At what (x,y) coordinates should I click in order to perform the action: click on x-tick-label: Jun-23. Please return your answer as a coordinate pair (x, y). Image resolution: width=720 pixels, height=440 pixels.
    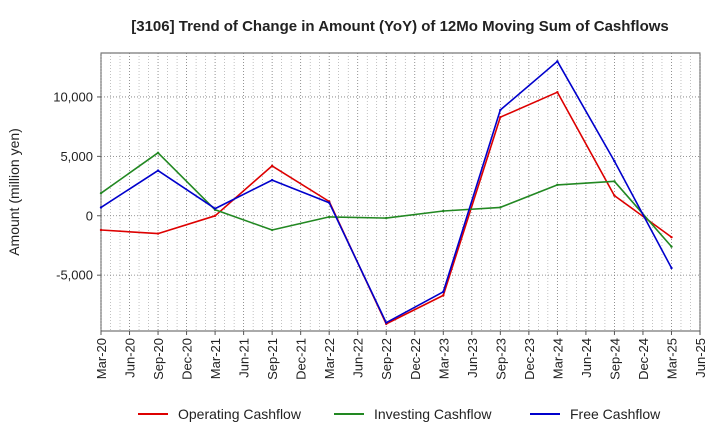
    Looking at the image, I should click on (472, 358).